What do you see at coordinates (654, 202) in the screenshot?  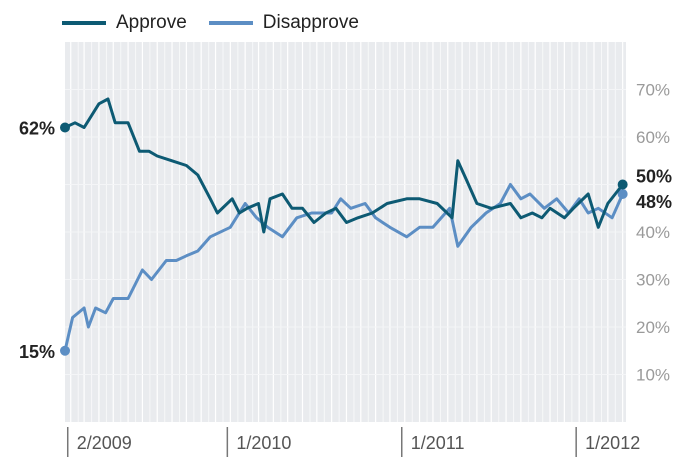 I see `end-label-disapprove: 48%` at bounding box center [654, 202].